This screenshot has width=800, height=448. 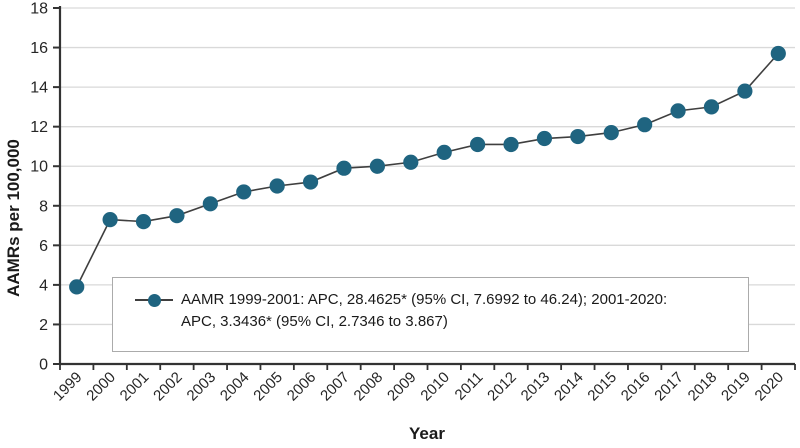 I want to click on x-tick-label: 2007, so click(x=335, y=387).